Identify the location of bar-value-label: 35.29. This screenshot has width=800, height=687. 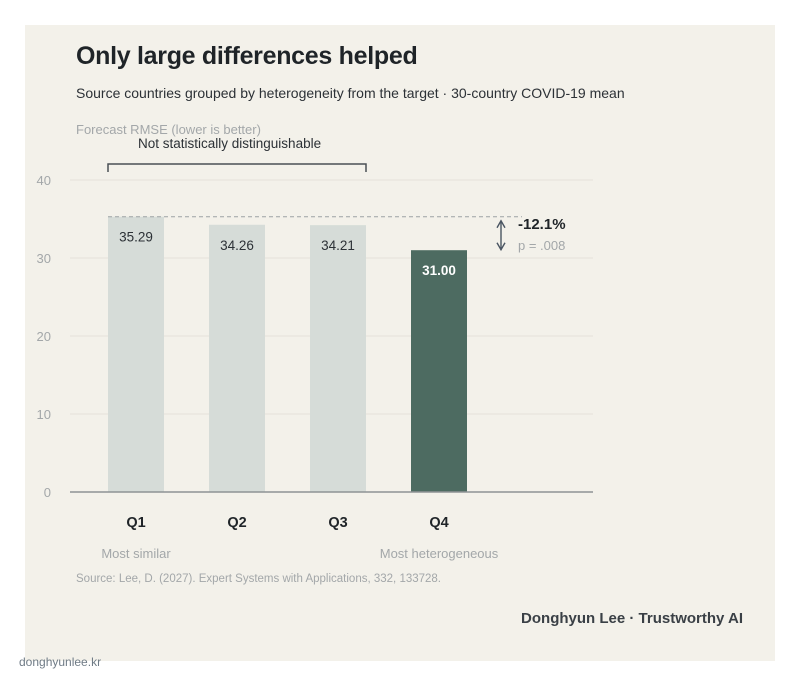
(136, 237).